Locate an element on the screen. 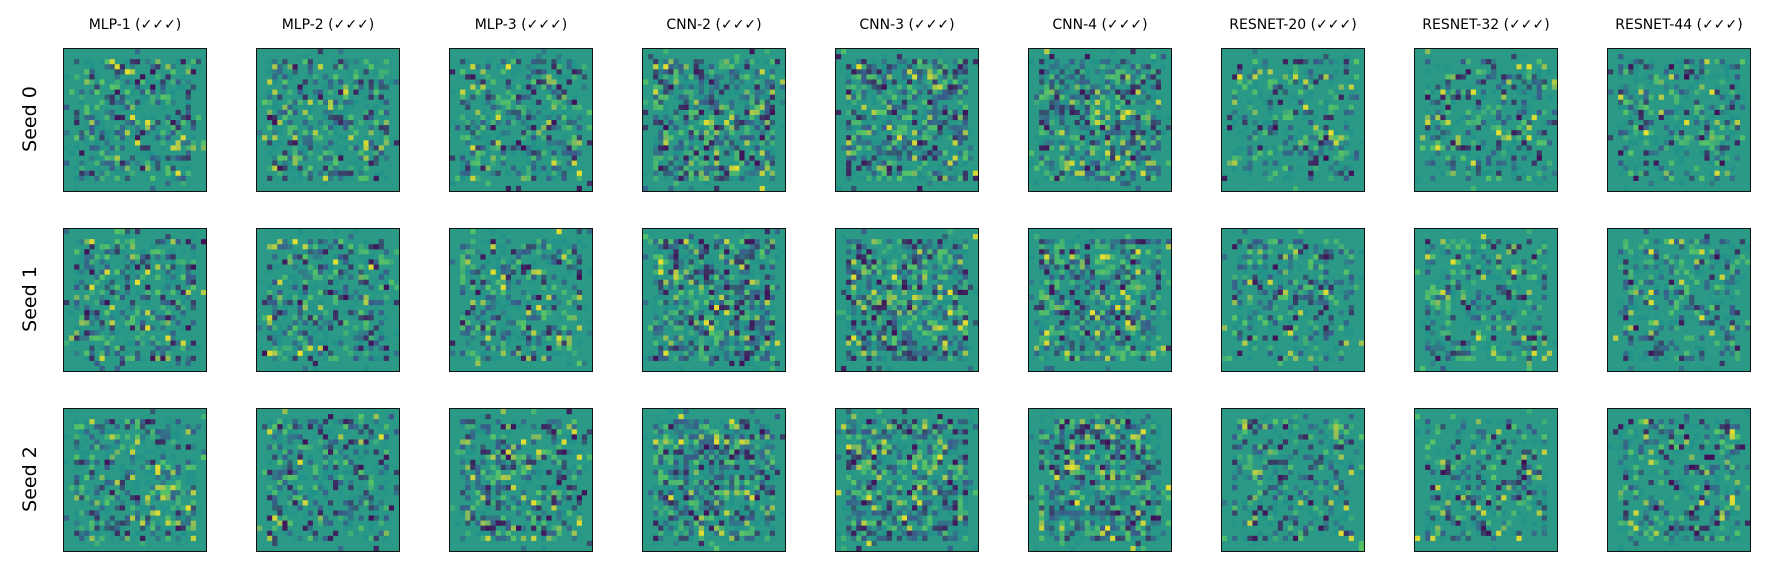  row-label-seed-1: Seed 1 is located at coordinates (30, 299).